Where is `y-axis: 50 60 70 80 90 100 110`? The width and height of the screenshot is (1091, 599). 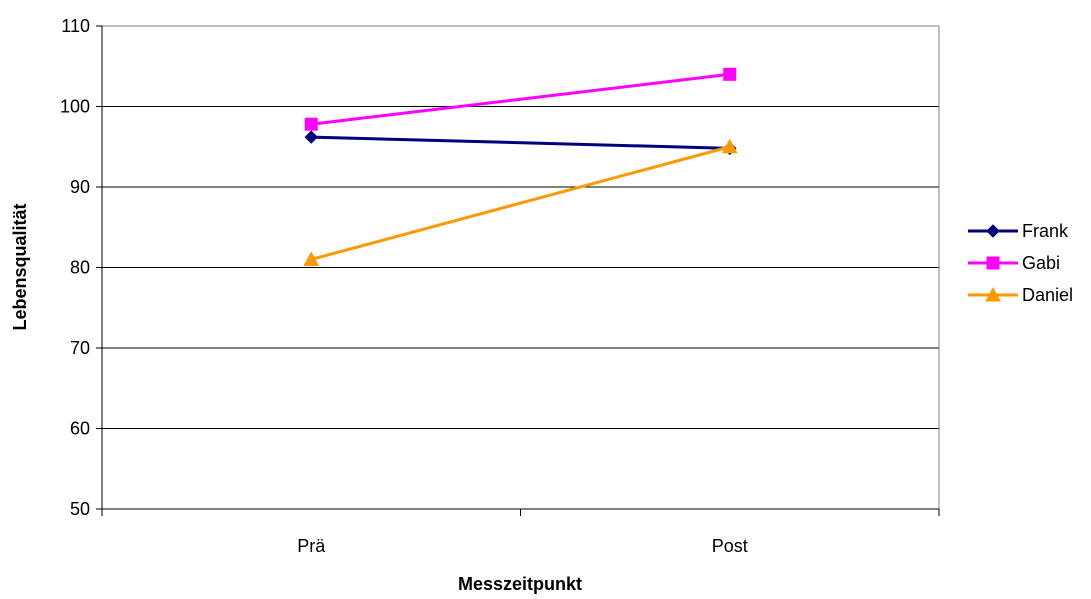
y-axis: 50 60 70 80 90 100 110 is located at coordinates (81, 267).